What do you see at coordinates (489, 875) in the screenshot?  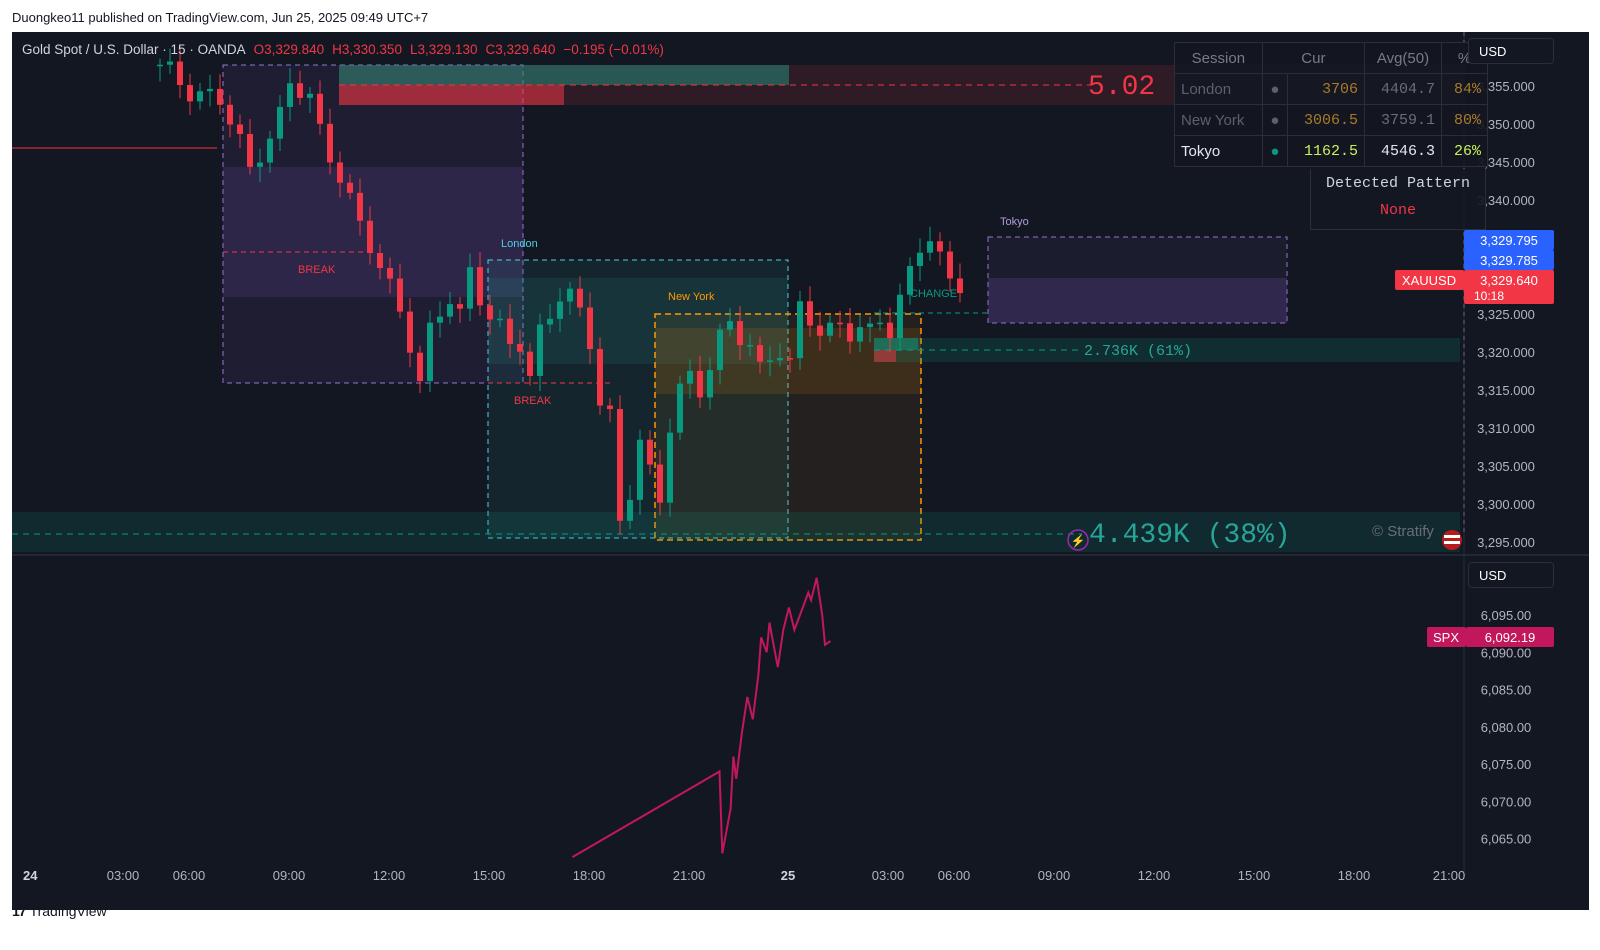 I see `time-tick: 15:00` at bounding box center [489, 875].